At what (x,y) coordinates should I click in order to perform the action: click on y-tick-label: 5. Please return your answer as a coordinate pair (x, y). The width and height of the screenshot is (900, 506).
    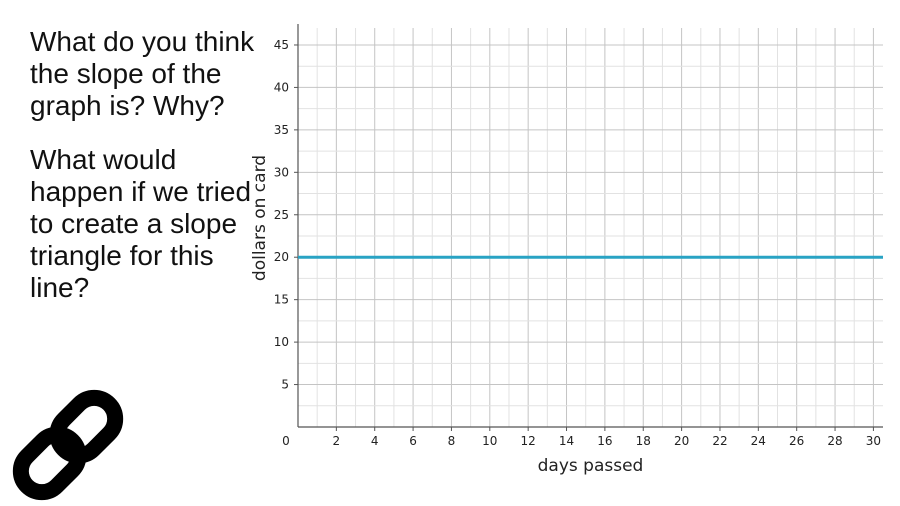
    Looking at the image, I should click on (285, 385).